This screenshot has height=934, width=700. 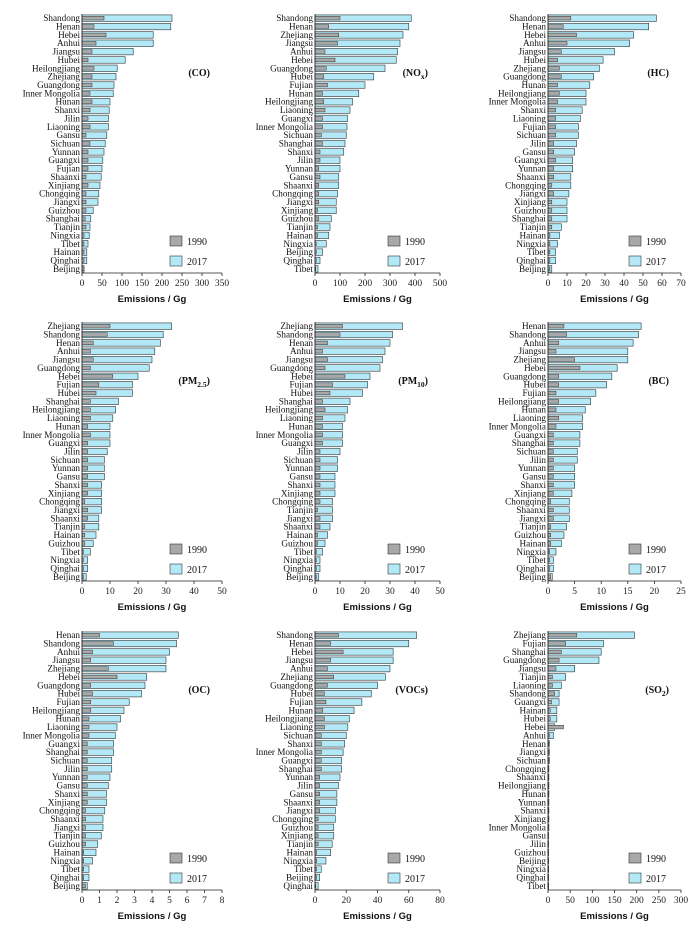 I want to click on category-label: Jiangxi, so click(x=532, y=518).